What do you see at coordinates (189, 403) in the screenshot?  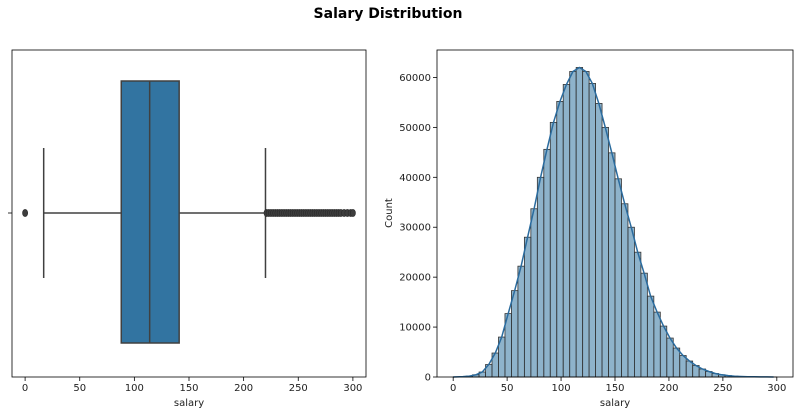 I see `boxplot-x-axis-label: salary` at bounding box center [189, 403].